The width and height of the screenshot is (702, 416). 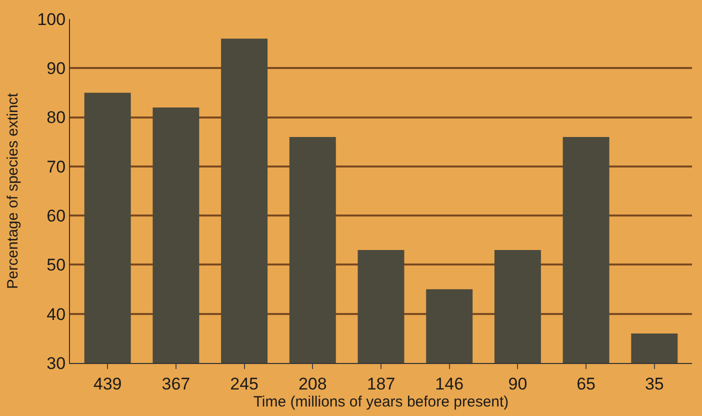 I want to click on x-tick-label: 208, so click(x=312, y=384).